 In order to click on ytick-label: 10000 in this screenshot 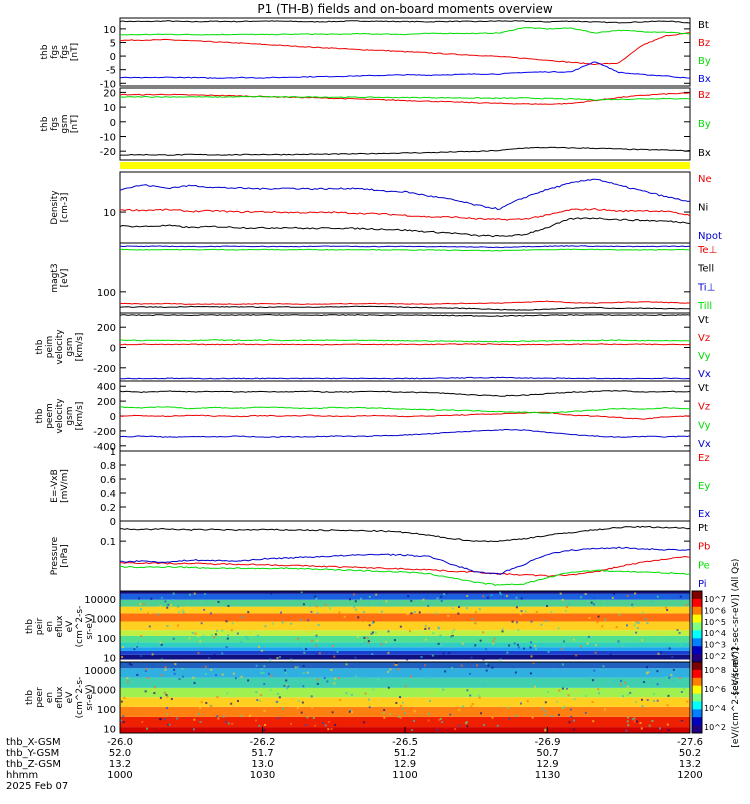, I will do `click(100, 671)`.